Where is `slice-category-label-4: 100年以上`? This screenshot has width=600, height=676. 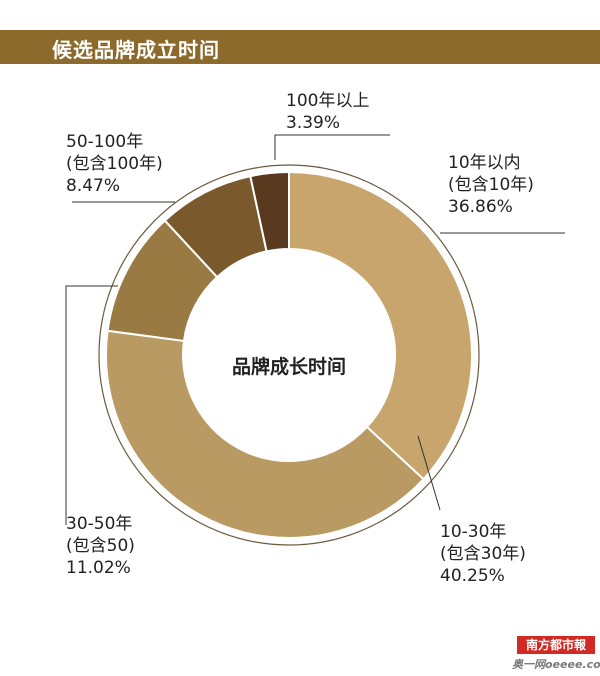
slice-category-label-4: 100年以上 is located at coordinates (327, 101).